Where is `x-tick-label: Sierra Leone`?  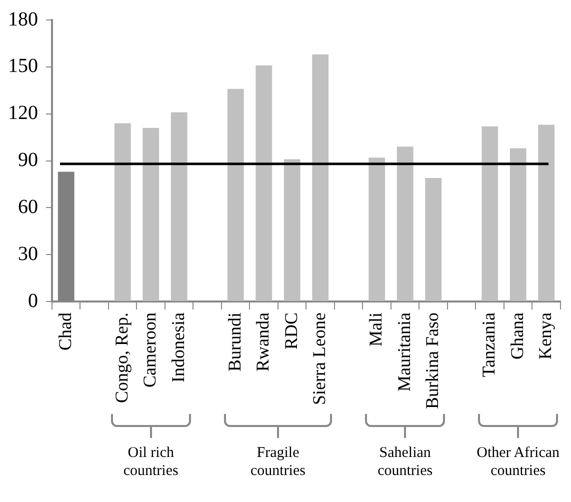 x-tick-label: Sierra Leone is located at coordinates (319, 358).